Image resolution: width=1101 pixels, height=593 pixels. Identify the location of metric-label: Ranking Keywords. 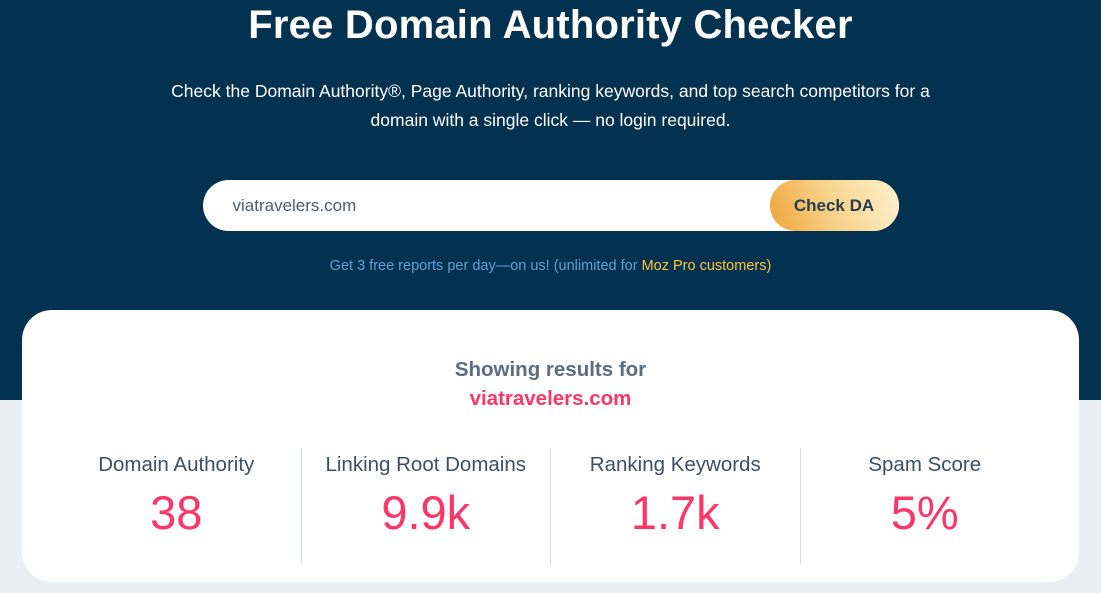
(675, 464).